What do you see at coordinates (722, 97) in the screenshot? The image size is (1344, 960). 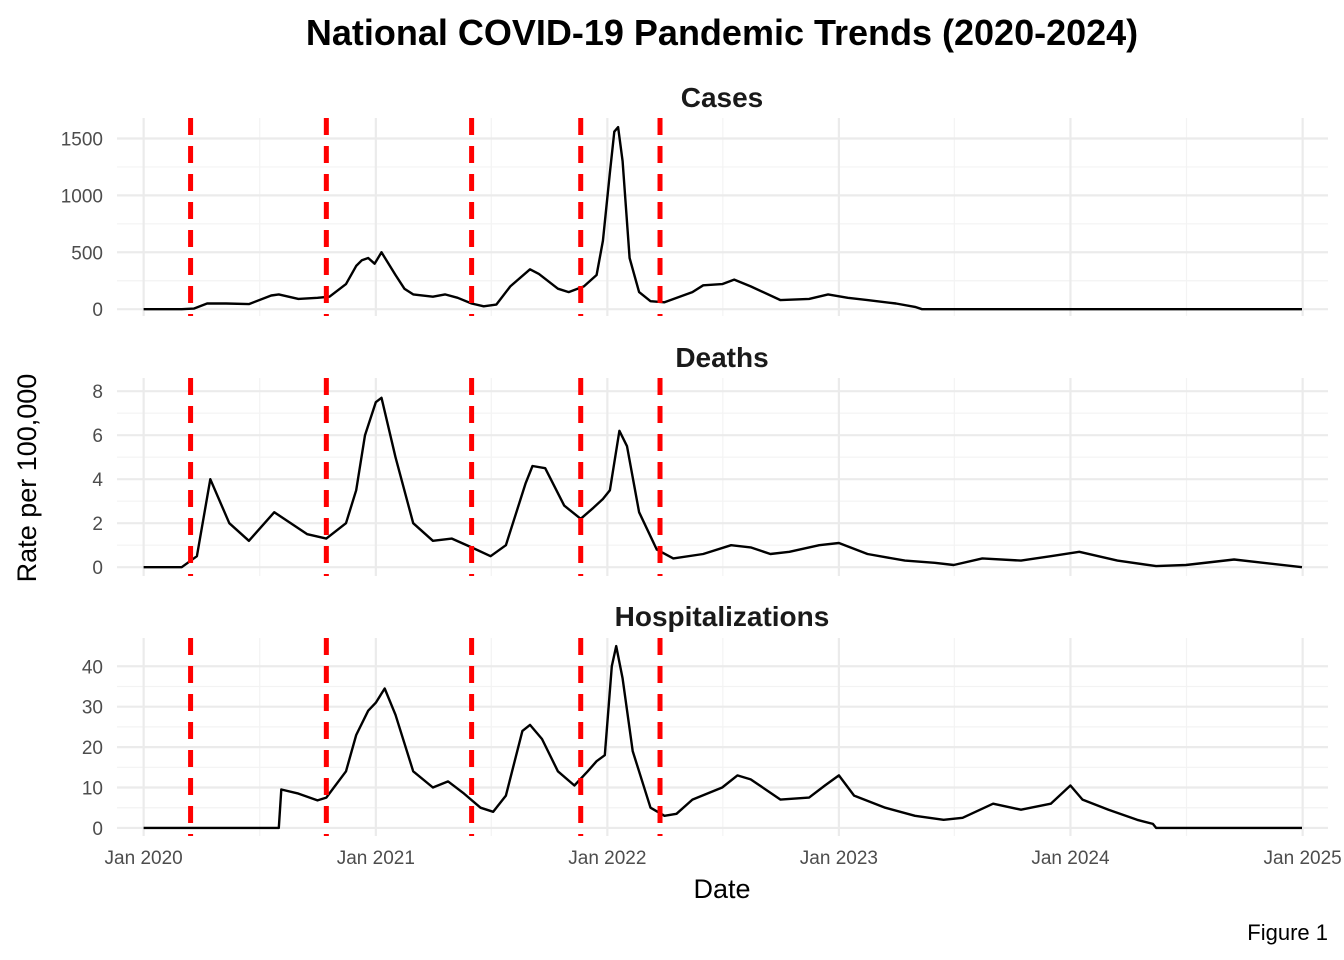 I see `panel-title-cases: Cases` at bounding box center [722, 97].